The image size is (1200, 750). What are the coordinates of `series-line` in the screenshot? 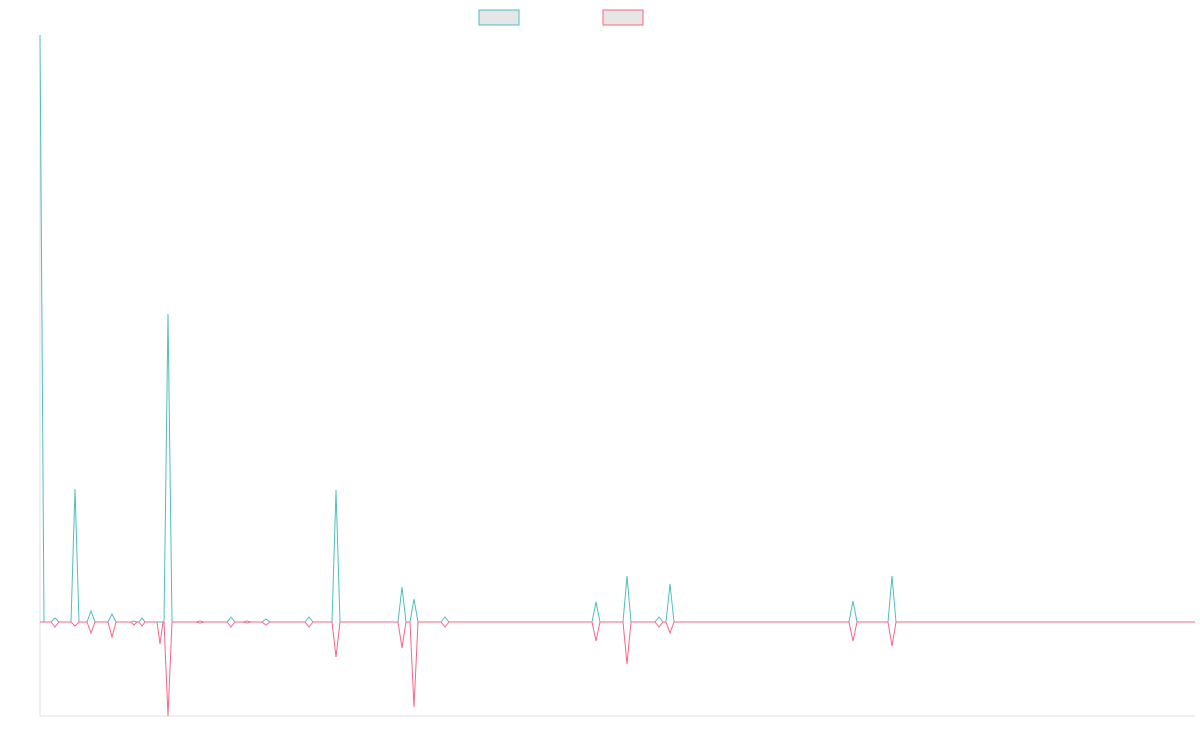 It's located at (617, 669).